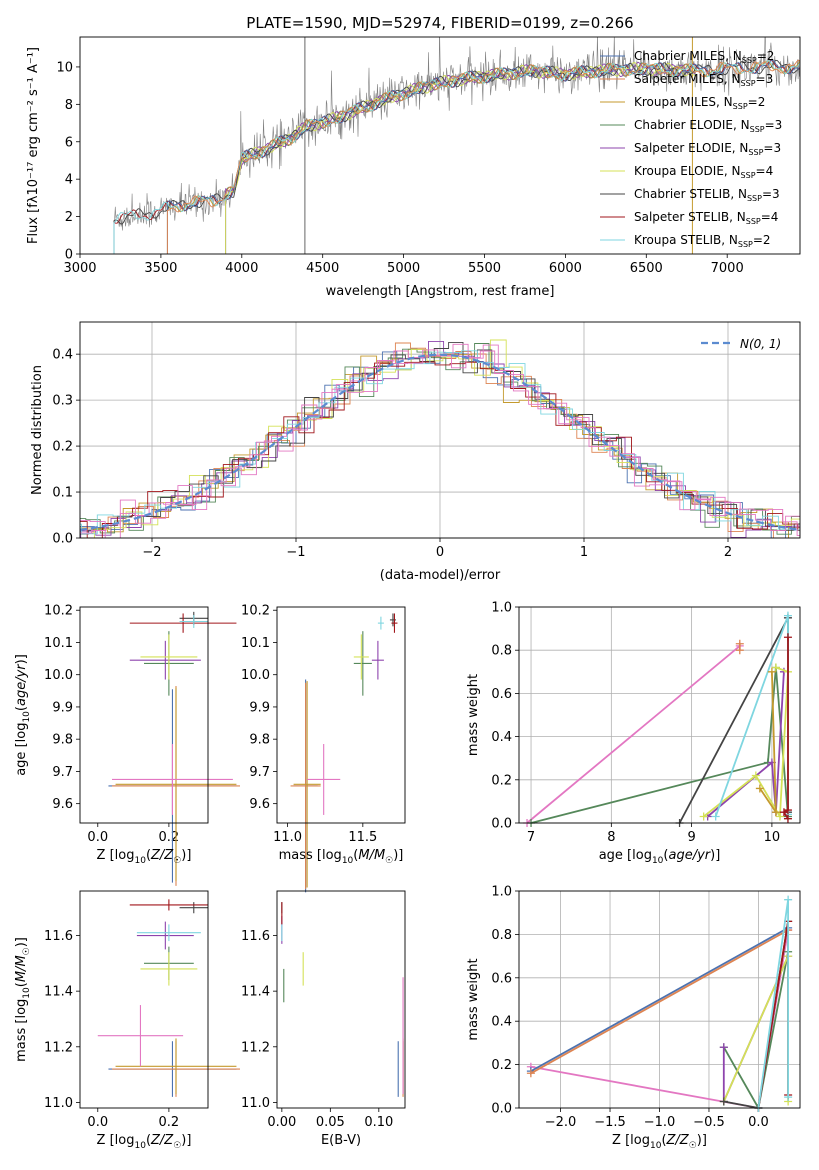  Describe the element at coordinates (255, 611) in the screenshot. I see `y-tick-label: 10.2` at that location.